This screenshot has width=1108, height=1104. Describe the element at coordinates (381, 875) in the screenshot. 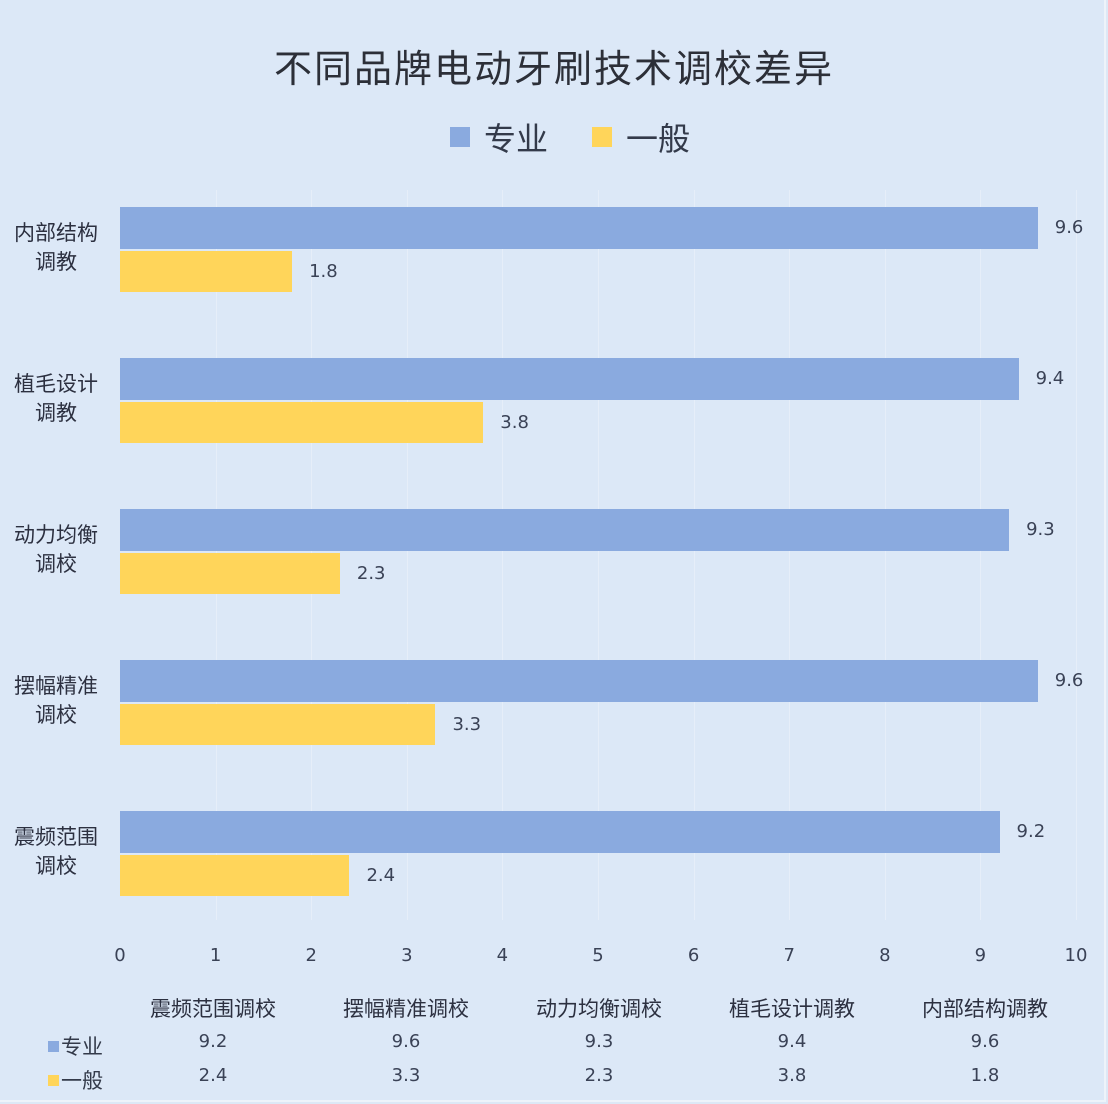

I see `data-label: 2.4` at that location.